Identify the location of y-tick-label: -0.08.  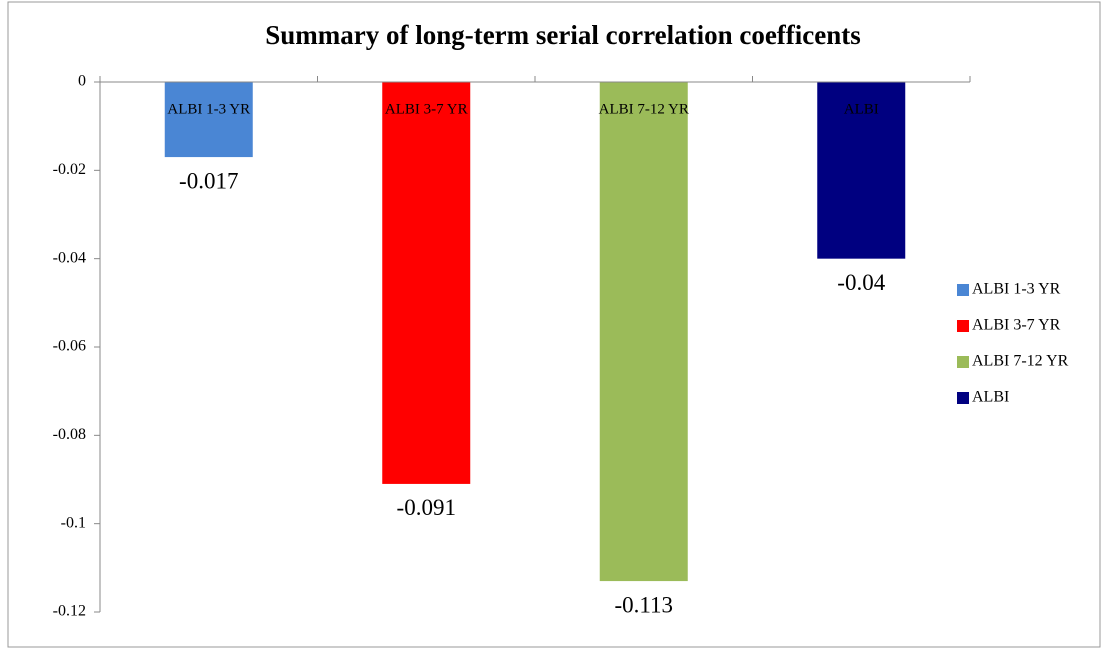
(69, 434).